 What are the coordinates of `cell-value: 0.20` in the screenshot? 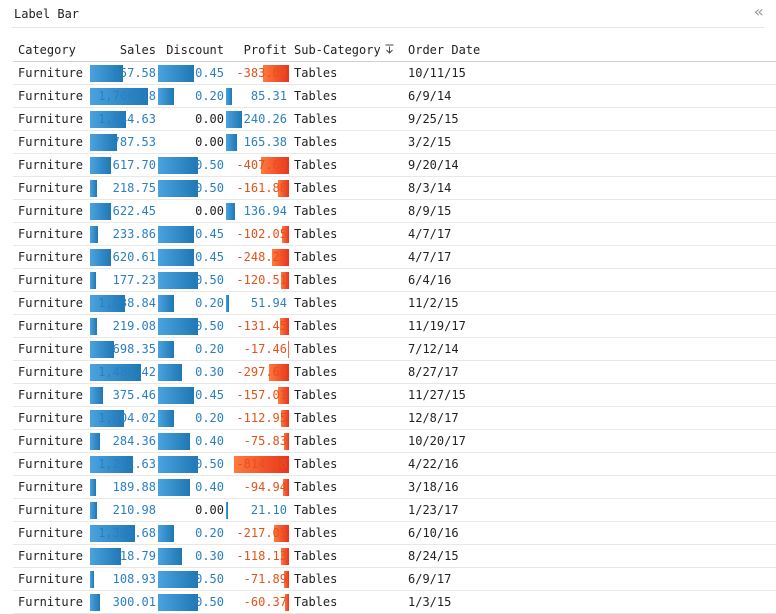 It's located at (209, 303).